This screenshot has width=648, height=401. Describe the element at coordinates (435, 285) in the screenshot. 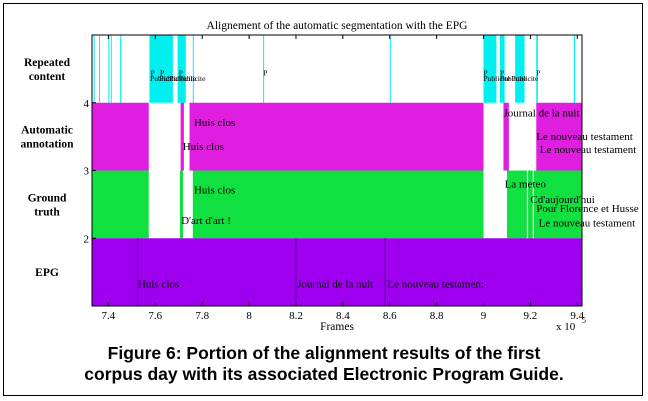

I see `epg-label-2: Le nouveau testamen:` at that location.